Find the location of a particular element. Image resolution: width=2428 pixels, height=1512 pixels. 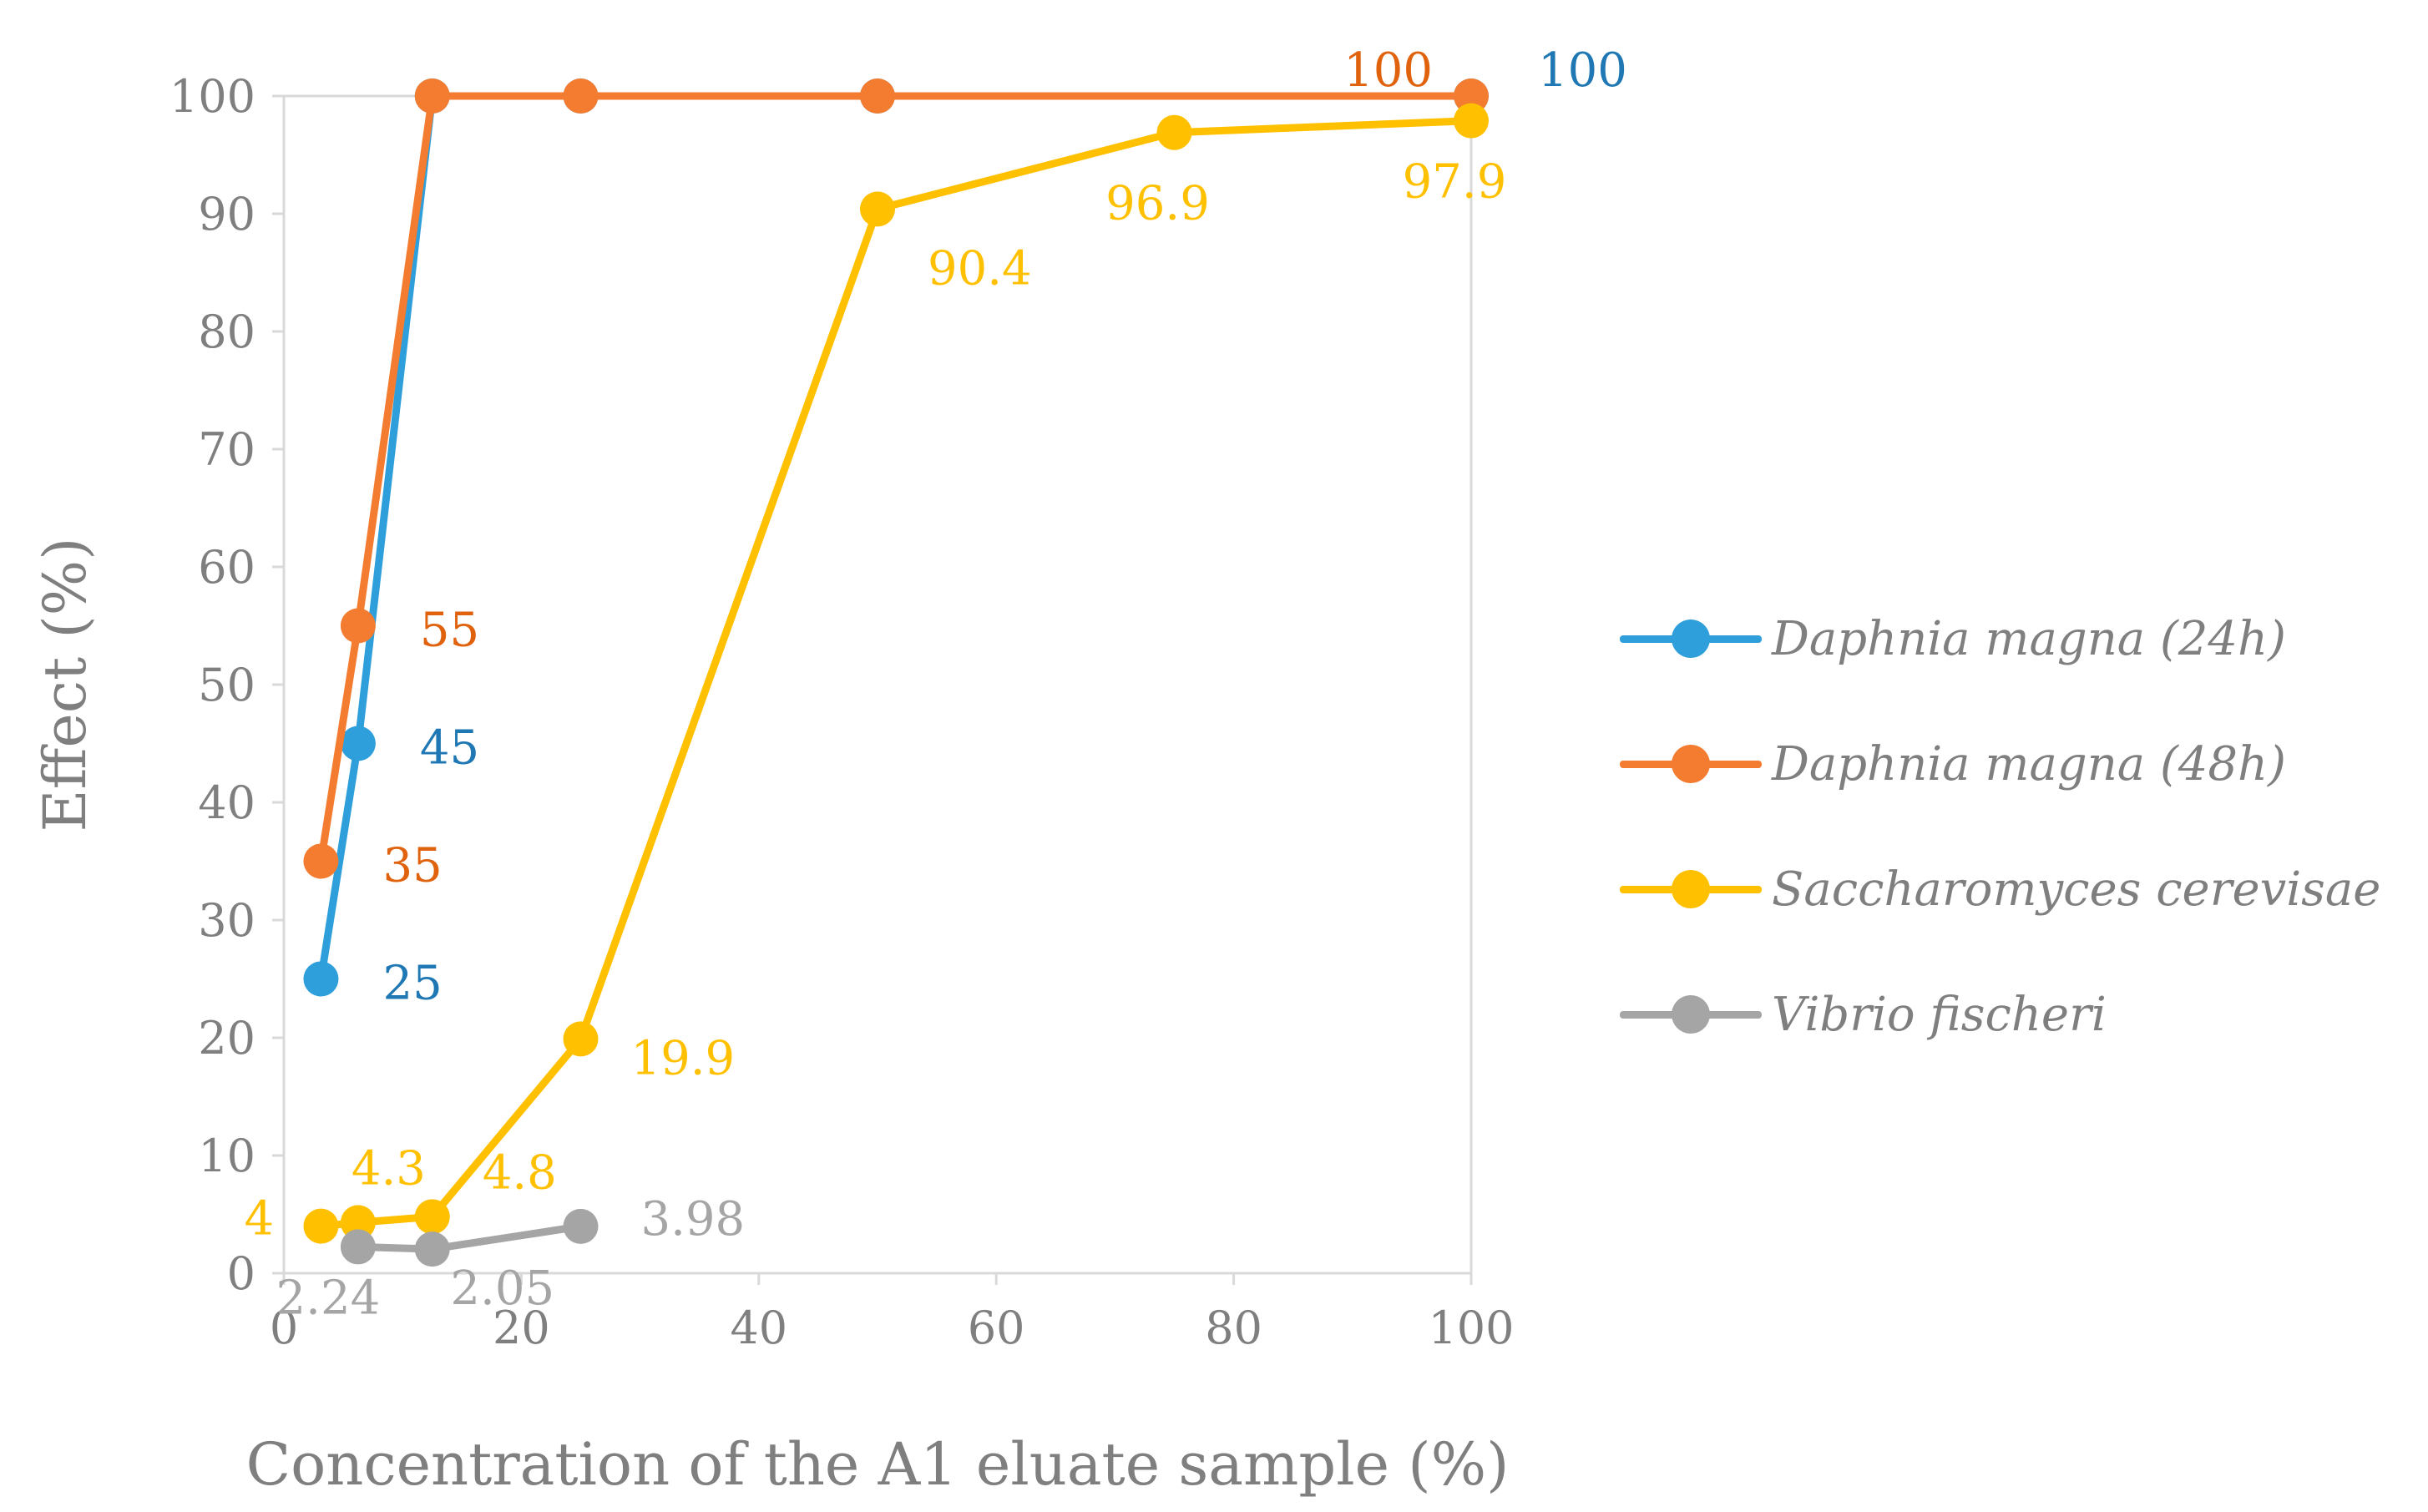

legend-label: Daphnia magna (24h) is located at coordinates (2029, 638).